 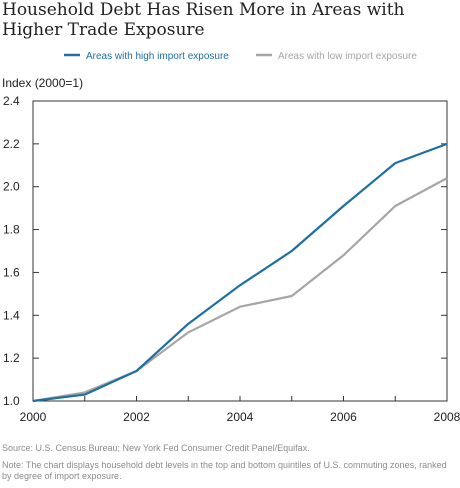 I want to click on x-tick-label: 2004, so click(x=240, y=417).